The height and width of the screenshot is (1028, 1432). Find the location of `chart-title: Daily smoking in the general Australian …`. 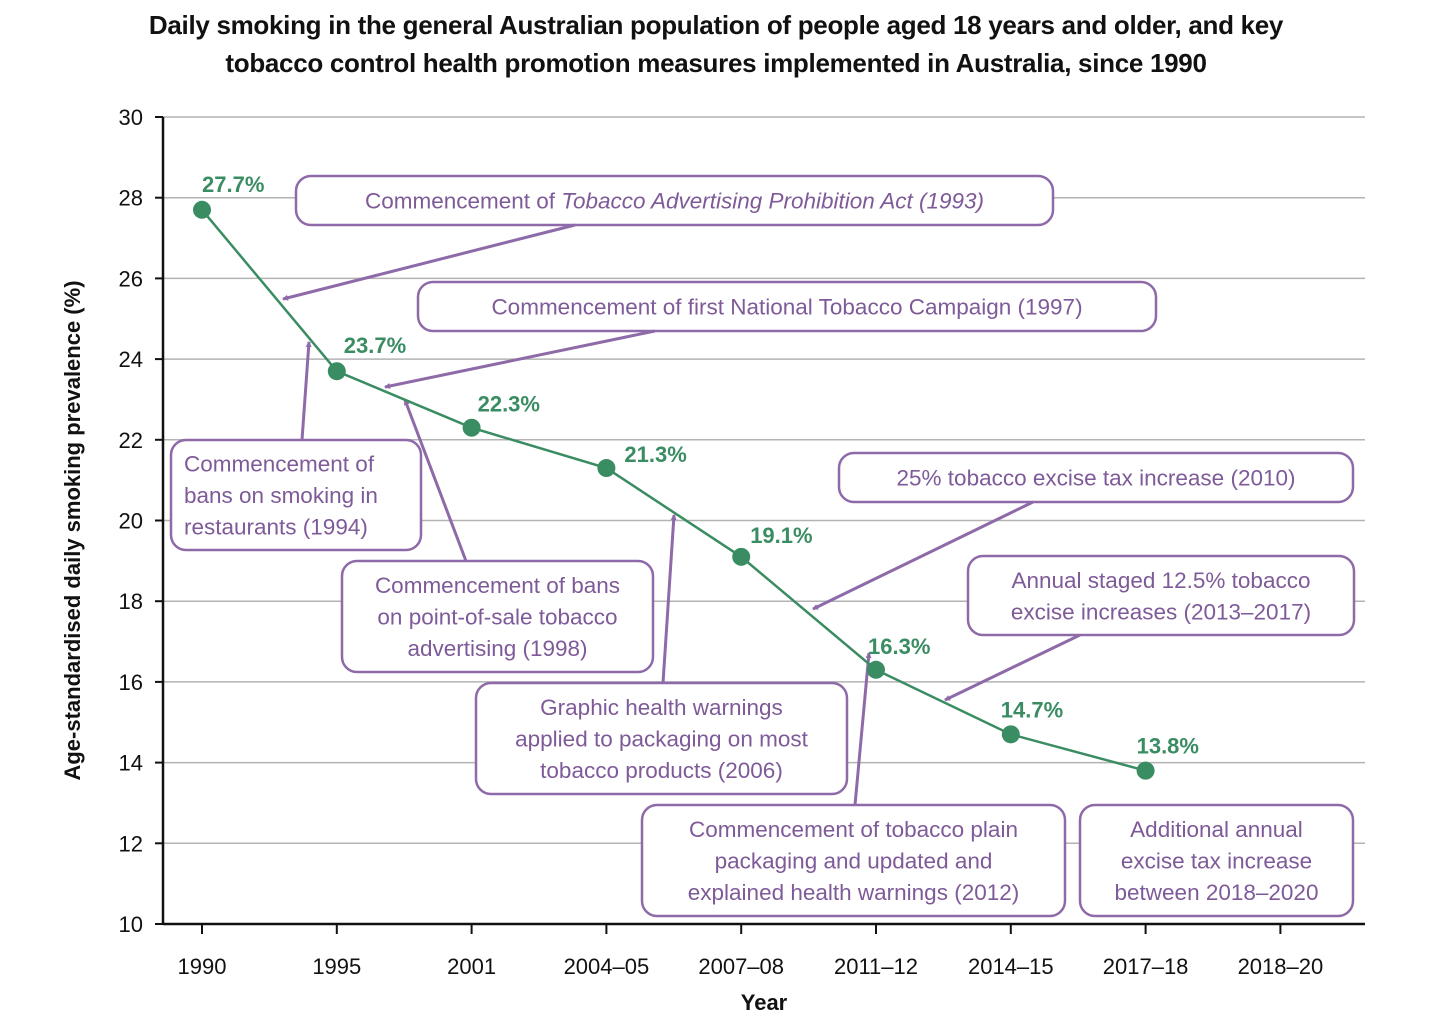

chart-title: Daily smoking in the general Australian … is located at coordinates (716, 44).